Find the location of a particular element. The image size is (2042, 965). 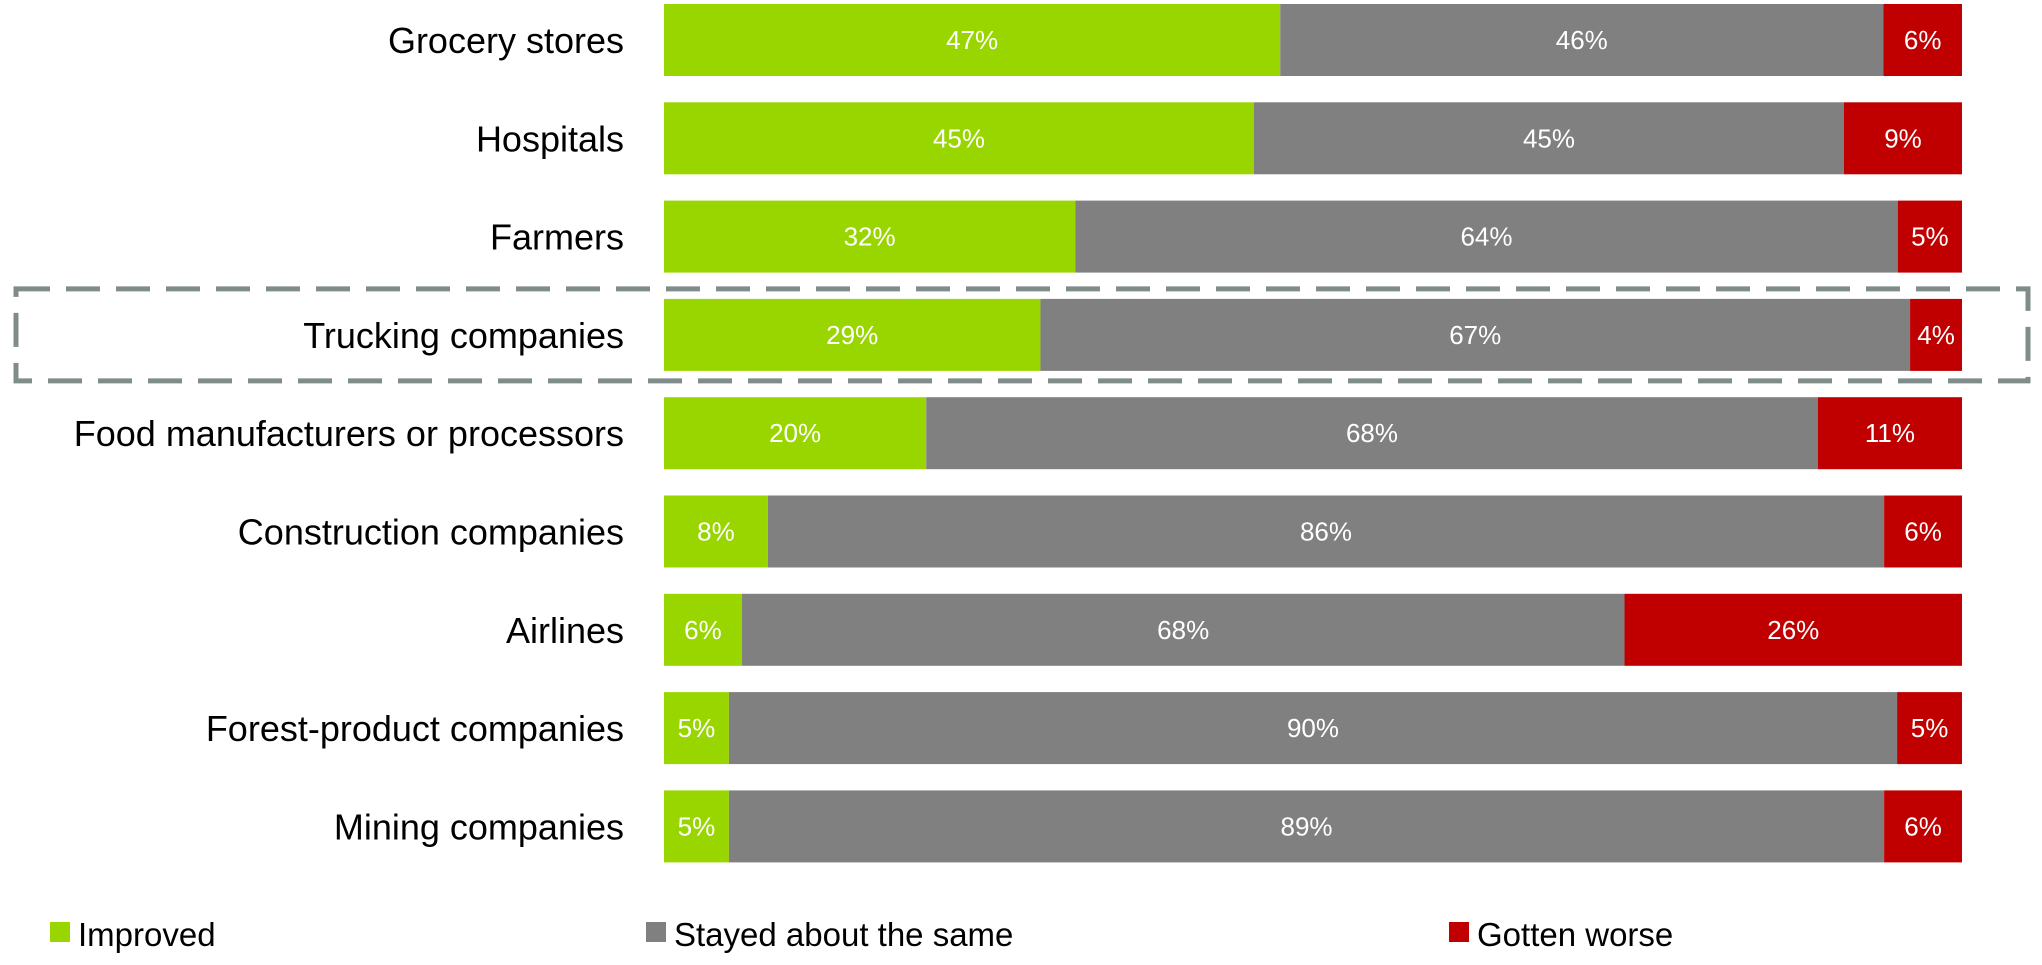

highlight-box is located at coordinates (1022, 335).